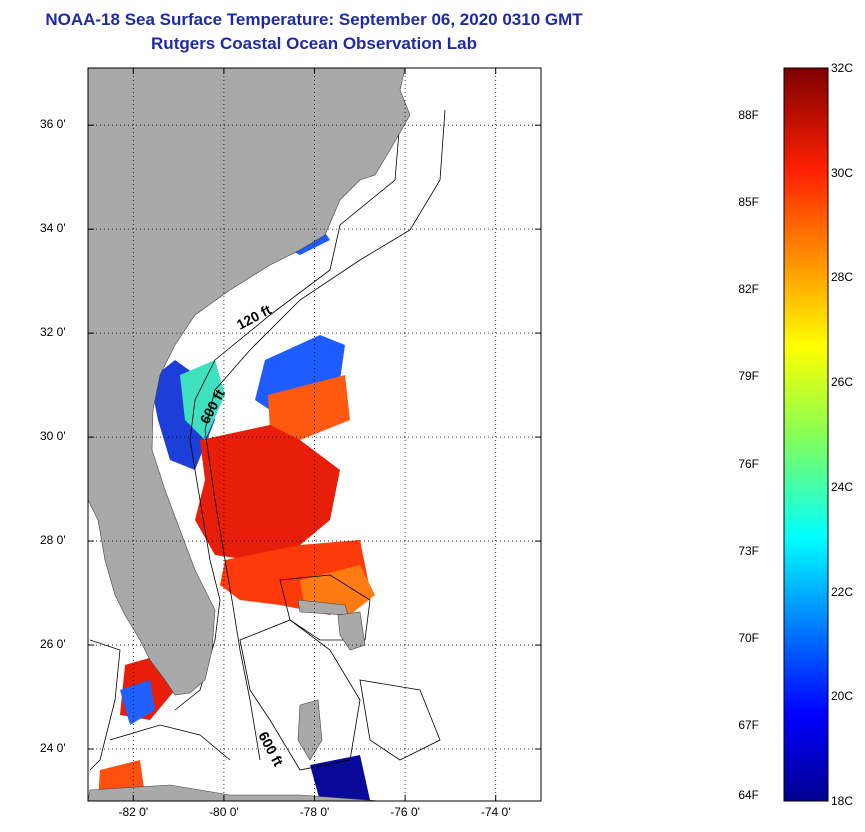  What do you see at coordinates (842, 696) in the screenshot?
I see `colorbar-c-label: 20C` at bounding box center [842, 696].